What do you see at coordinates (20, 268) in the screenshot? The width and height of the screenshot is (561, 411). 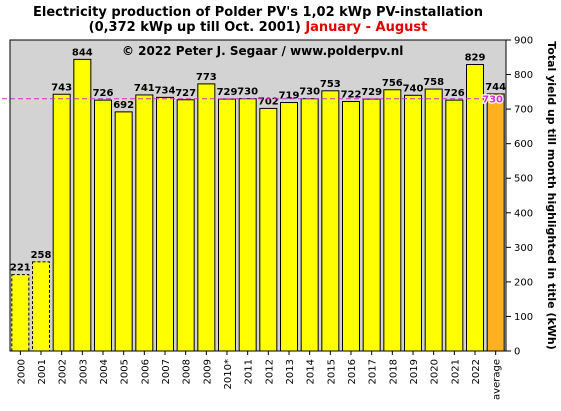 I see `bar-label-2000: 221` at bounding box center [20, 268].